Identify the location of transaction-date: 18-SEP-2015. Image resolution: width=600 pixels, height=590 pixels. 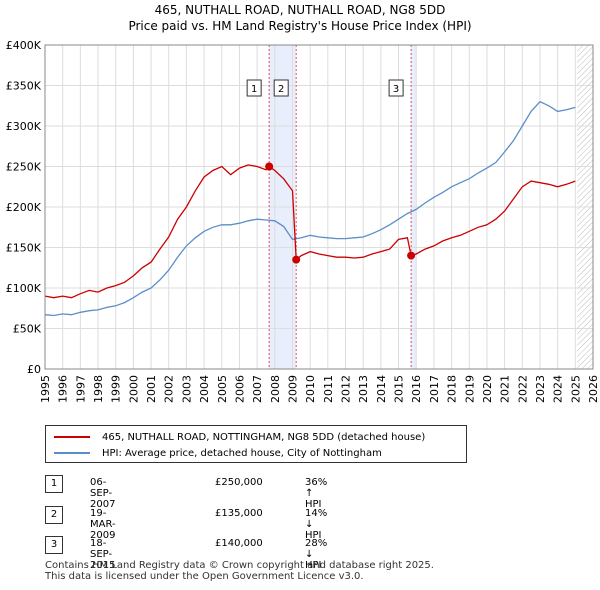
(103, 554).